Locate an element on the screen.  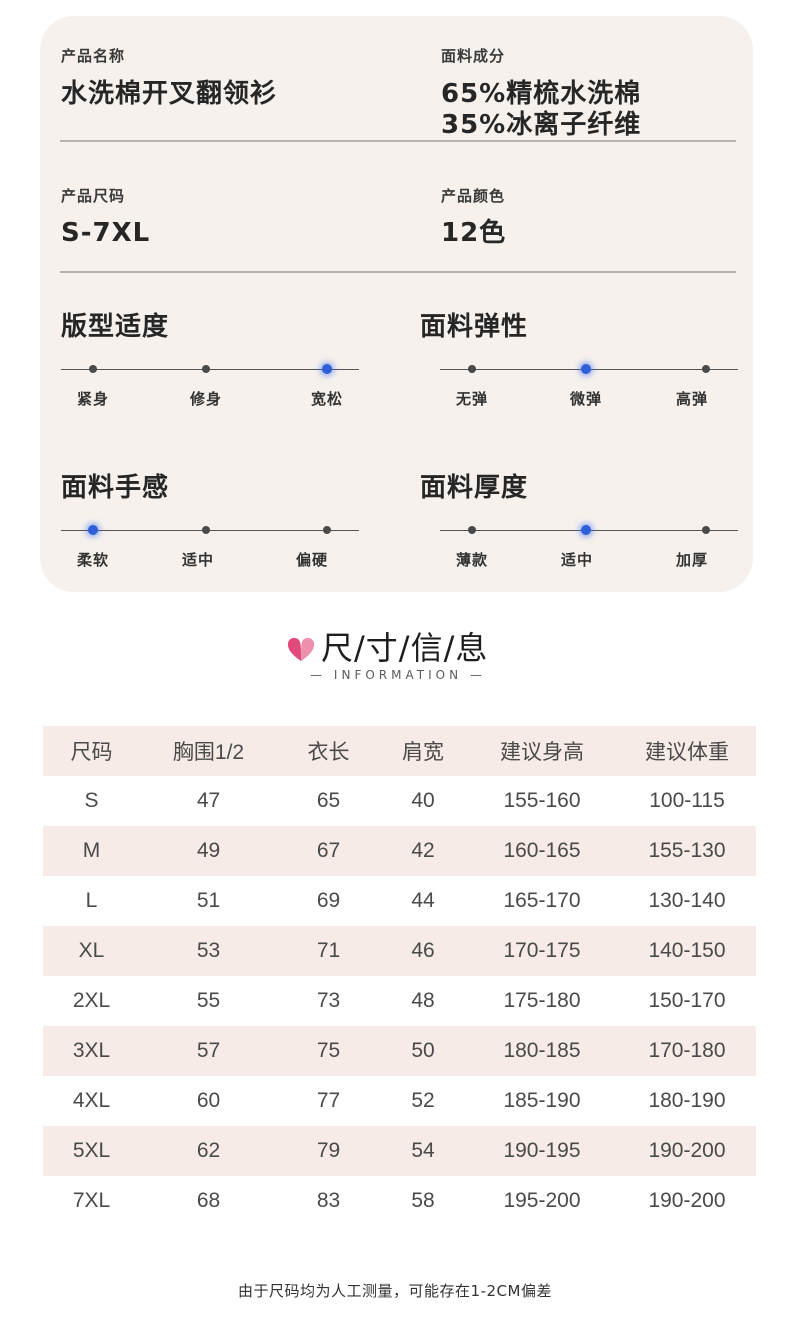
table-cell: 55 is located at coordinates (208, 1000).